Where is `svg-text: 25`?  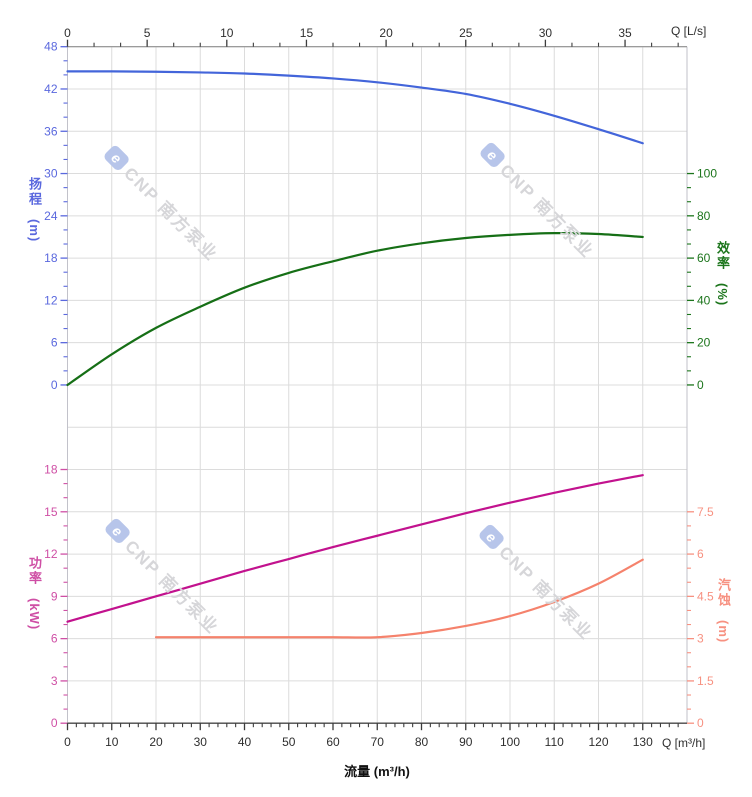
svg-text: 25 is located at coordinates (466, 33).